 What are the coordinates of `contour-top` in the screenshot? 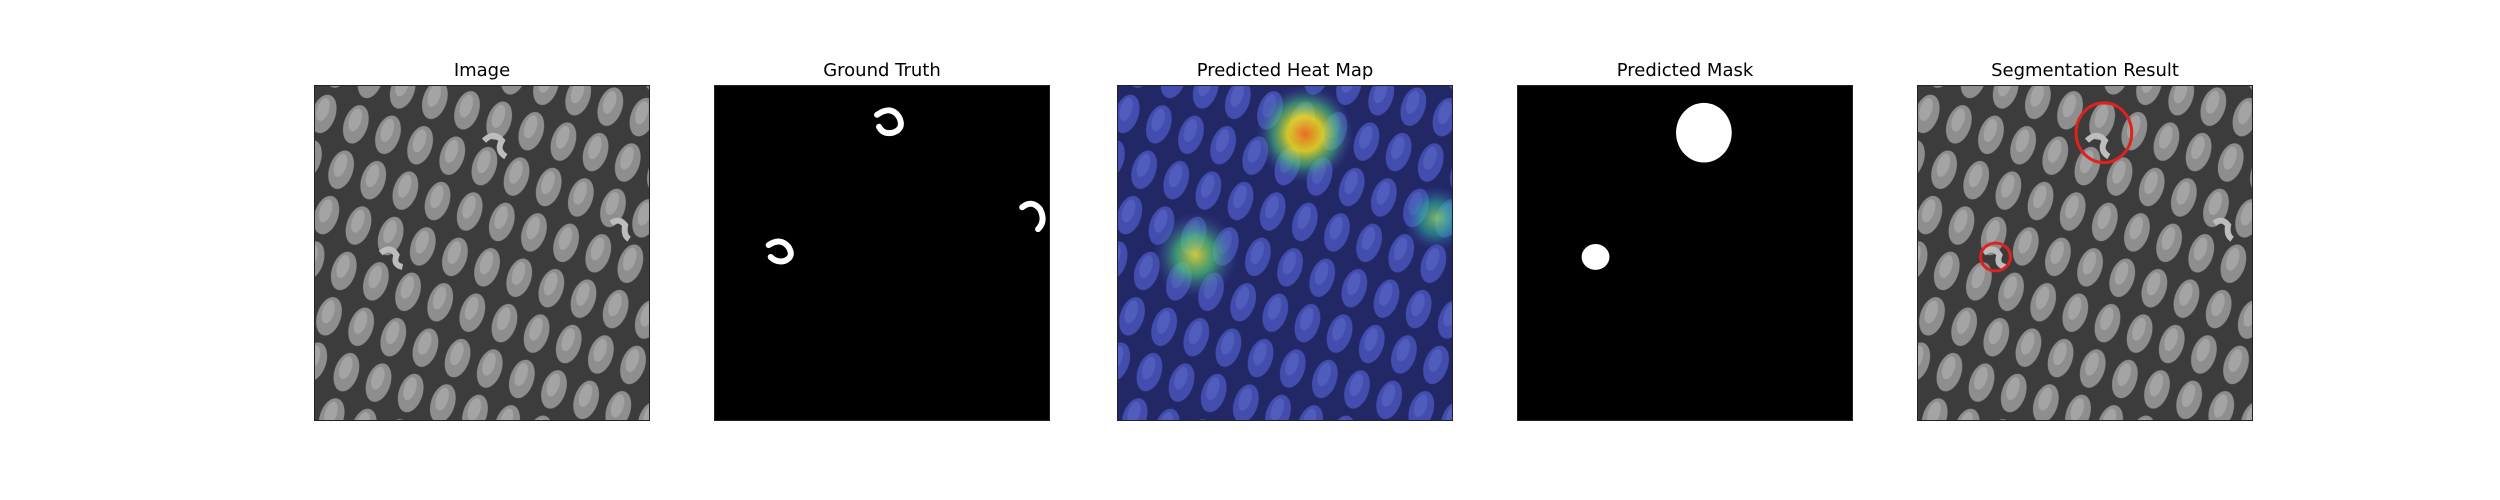 It's located at (2104, 133).